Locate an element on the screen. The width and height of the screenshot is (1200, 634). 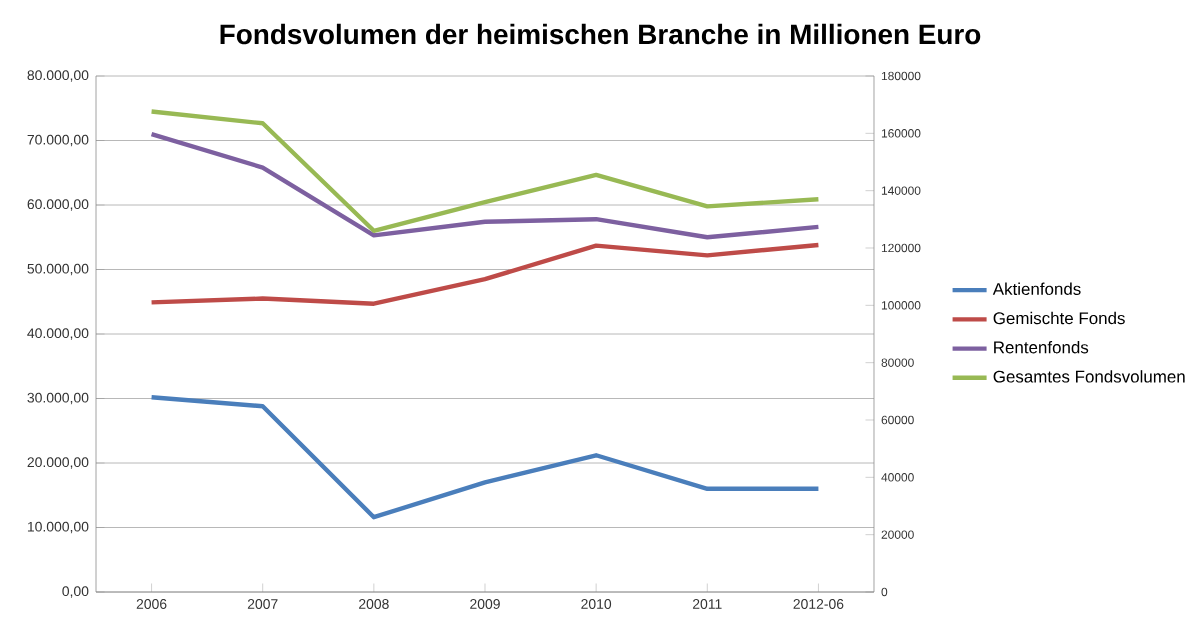
legend-label: Gemischte Fonds is located at coordinates (1059, 318).